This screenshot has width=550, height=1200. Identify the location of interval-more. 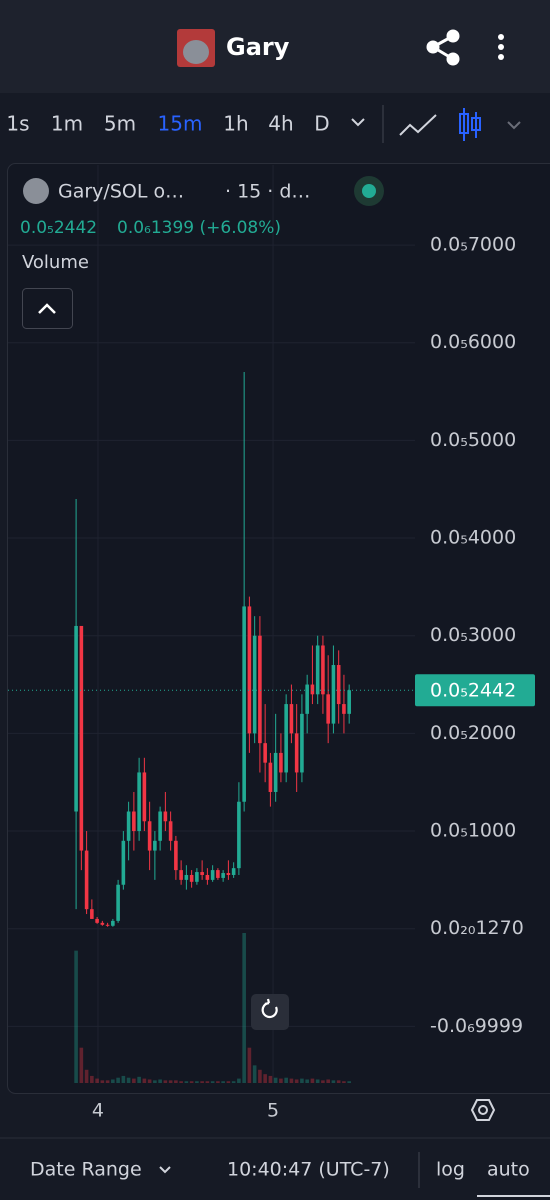
(358, 122).